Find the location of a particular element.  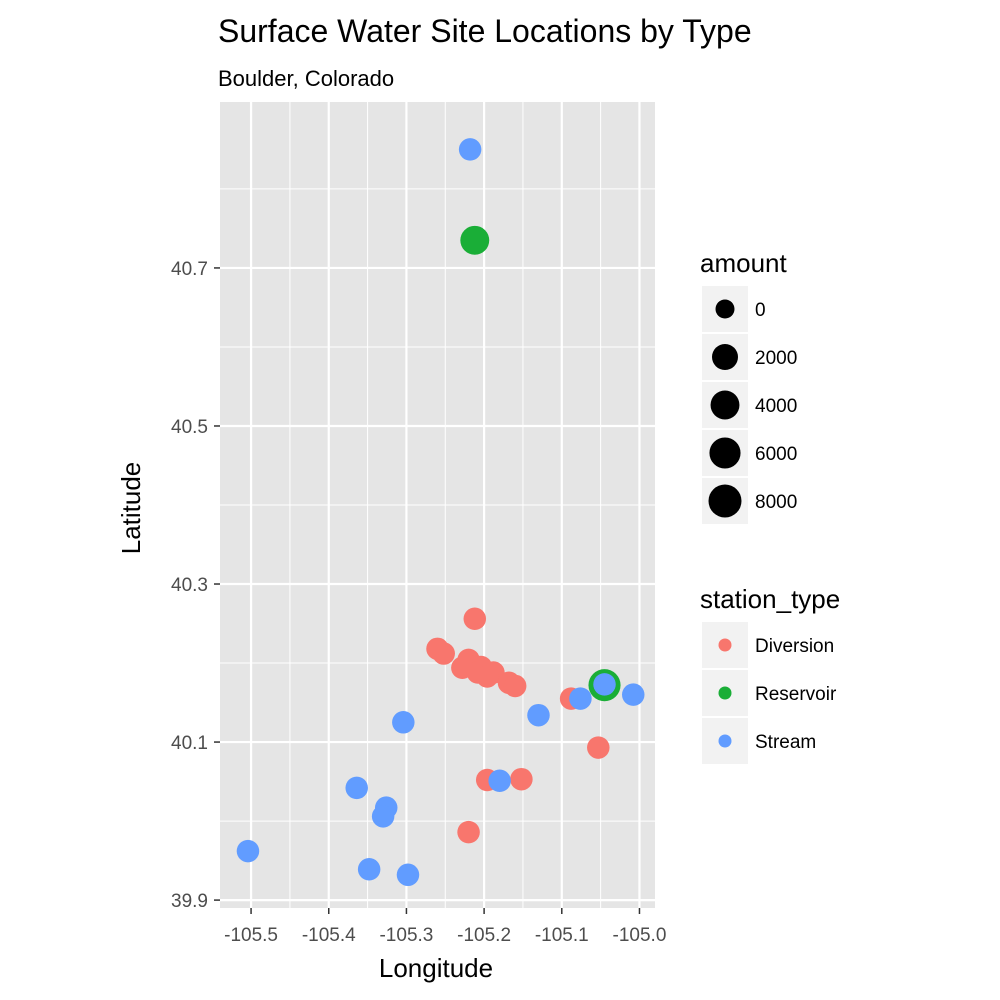

x-tick-label: -105.1 is located at coordinates (562, 935).